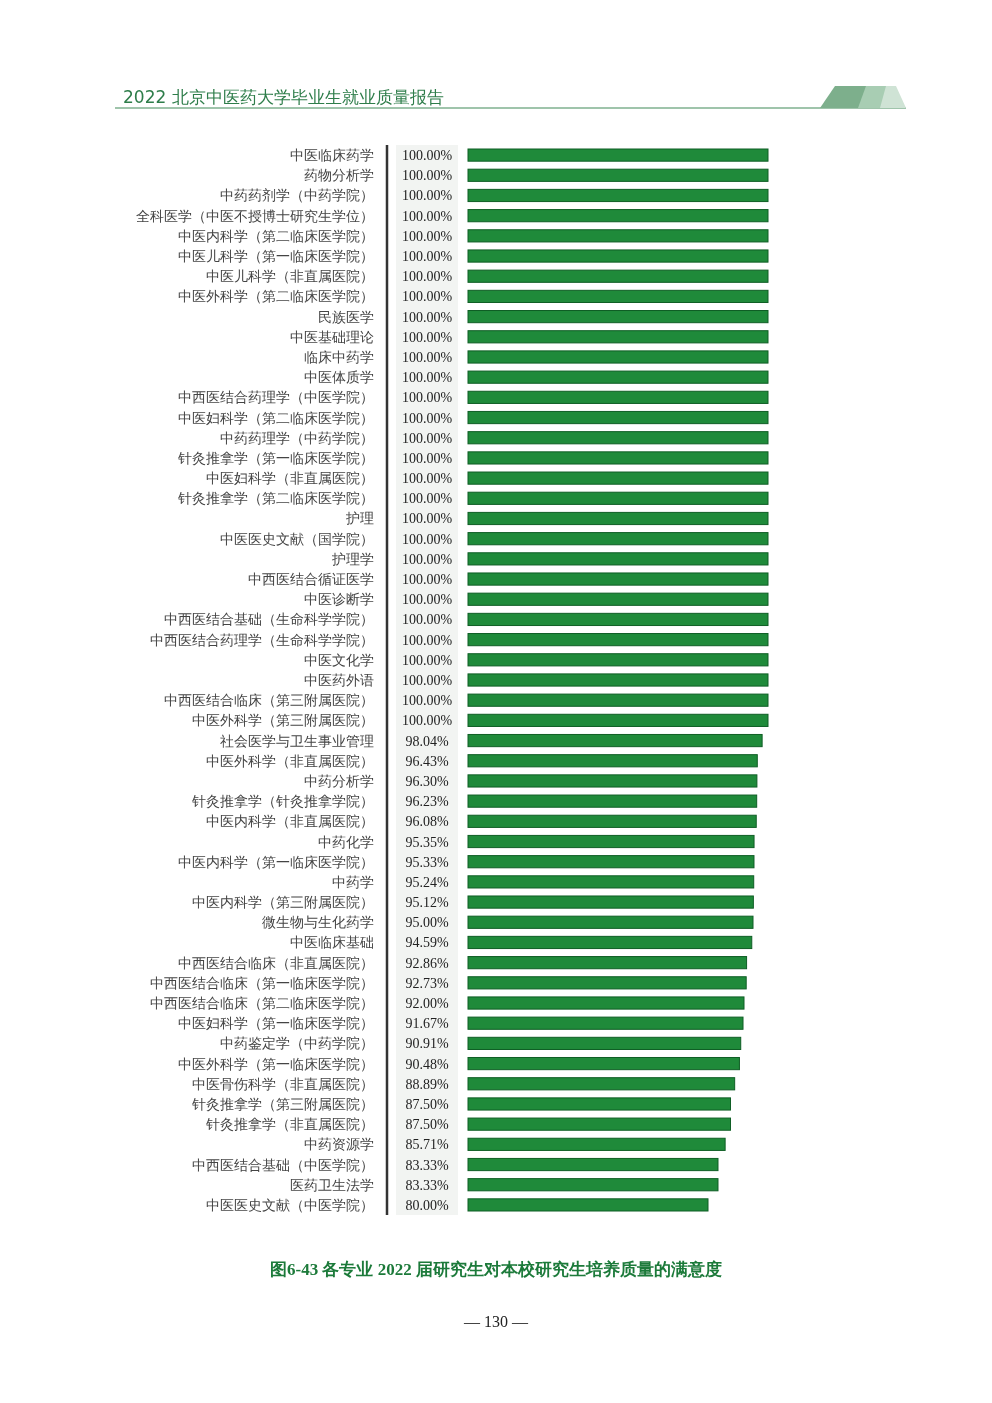 Image resolution: width=992 pixels, height=1403 pixels. What do you see at coordinates (496, 1269) in the screenshot?
I see `title: 图6-43 各专业 2022 届研究生对本校研究生培养质量的满意度` at bounding box center [496, 1269].